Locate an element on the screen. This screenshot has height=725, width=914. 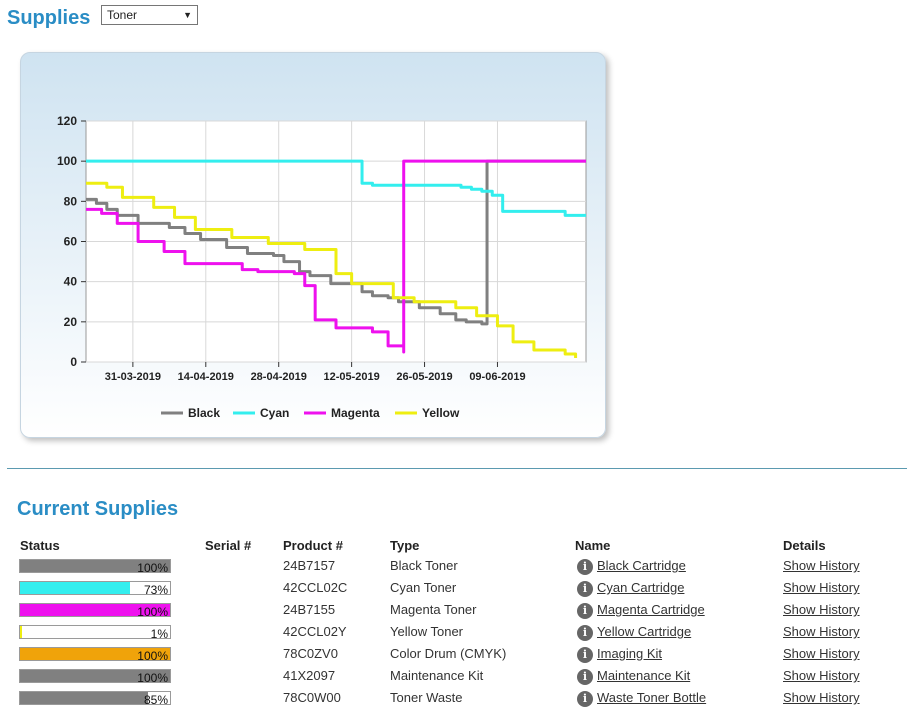
x-tick-label: 14-04-2019 is located at coordinates (206, 377).